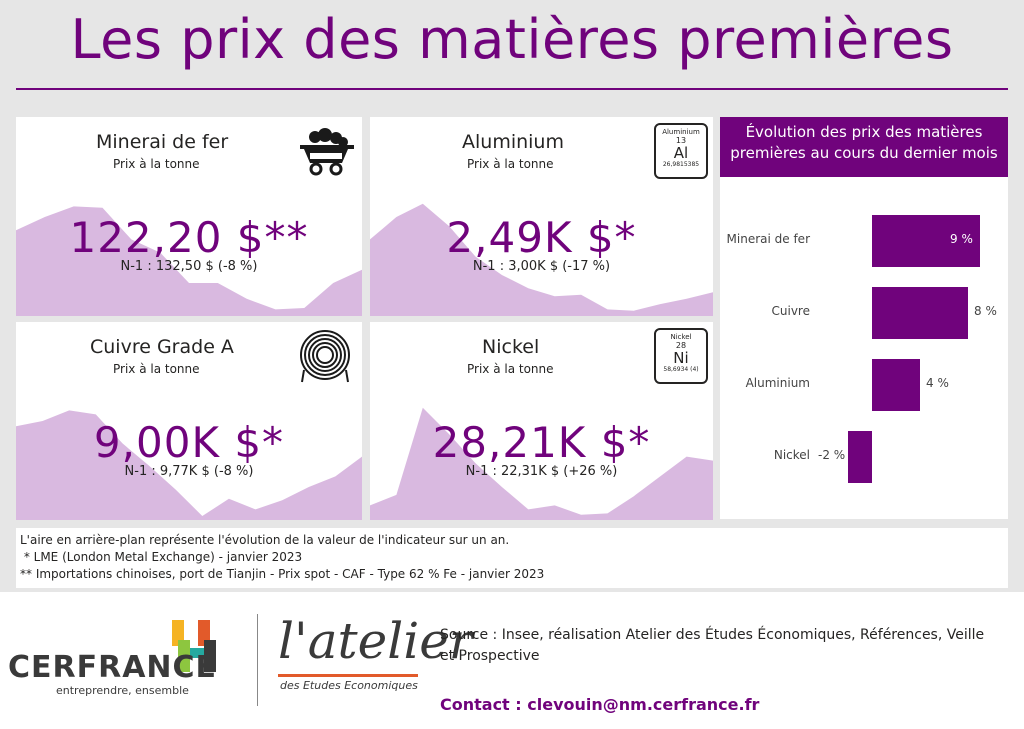 Image resolution: width=1024 pixels, height=729 pixels. What do you see at coordinates (961, 239) in the screenshot?
I see `bar-value-label: 9 %` at bounding box center [961, 239].